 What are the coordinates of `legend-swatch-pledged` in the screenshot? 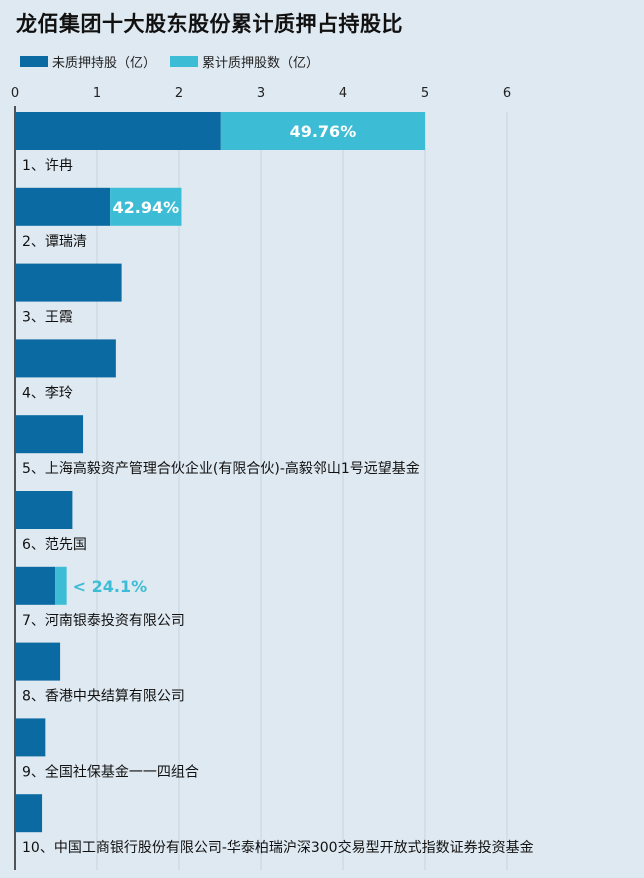 It's located at (184, 61).